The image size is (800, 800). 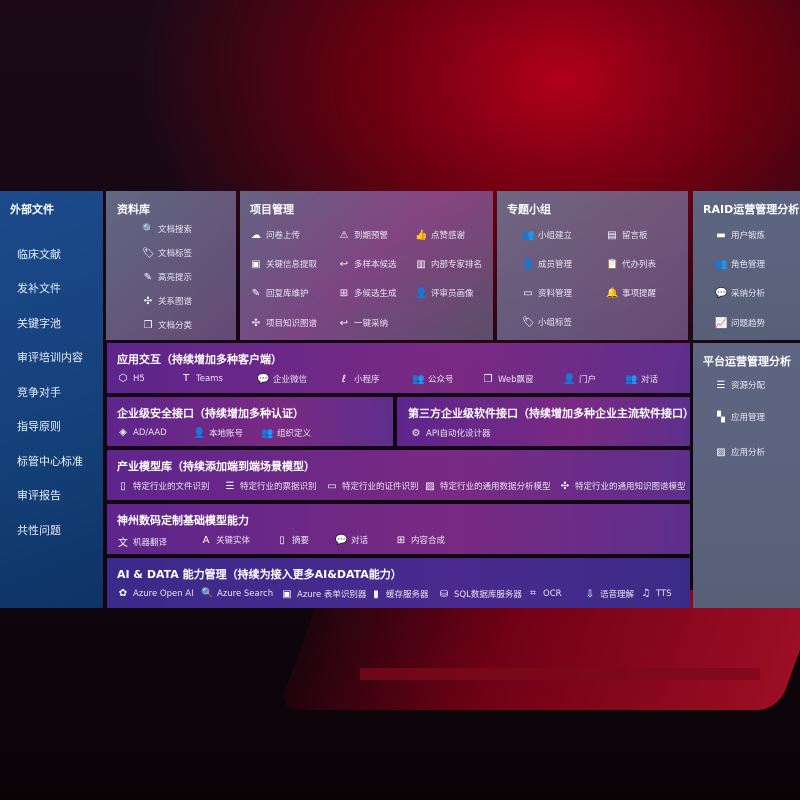 What do you see at coordinates (341, 540) in the screenshot?
I see `chat-bubble-icon: 💬` at bounding box center [341, 540].